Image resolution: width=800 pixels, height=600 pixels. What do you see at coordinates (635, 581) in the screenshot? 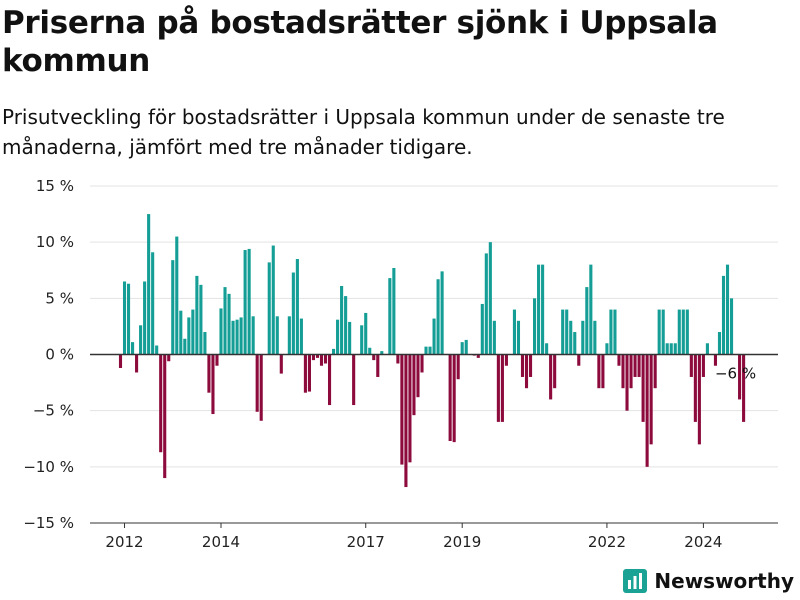
I see `newsworthy-logo-icon` at bounding box center [635, 581].